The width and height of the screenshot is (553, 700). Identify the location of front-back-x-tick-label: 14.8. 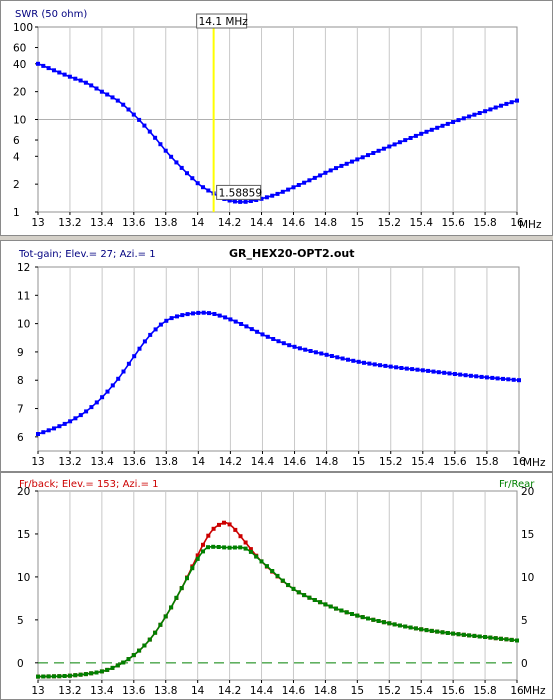
(325, 691).